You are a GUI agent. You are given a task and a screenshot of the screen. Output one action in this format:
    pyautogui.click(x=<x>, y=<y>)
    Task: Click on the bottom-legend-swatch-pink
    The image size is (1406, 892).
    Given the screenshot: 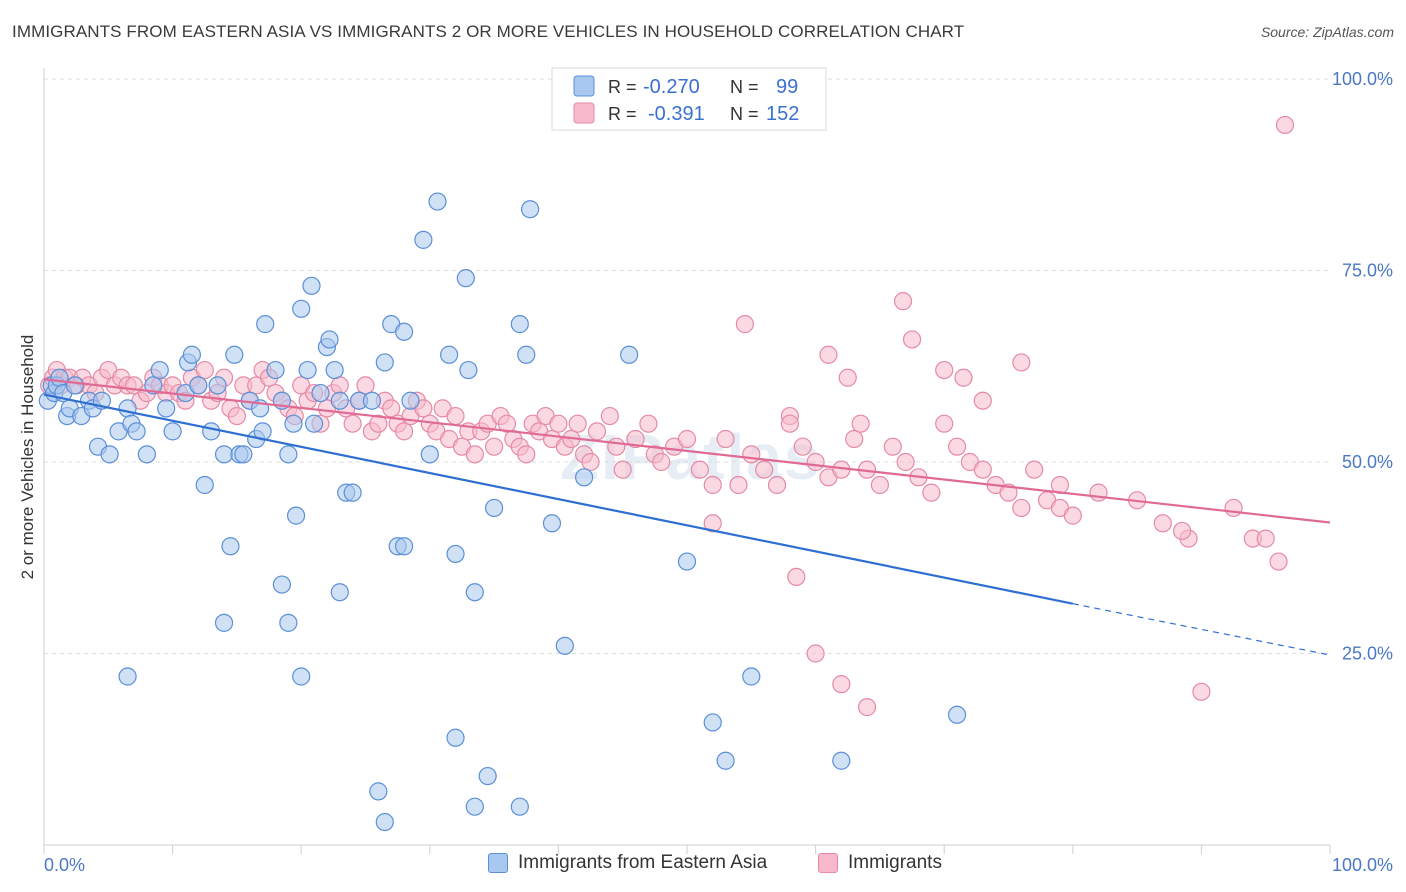 What is the action you would take?
    pyautogui.click(x=828, y=863)
    